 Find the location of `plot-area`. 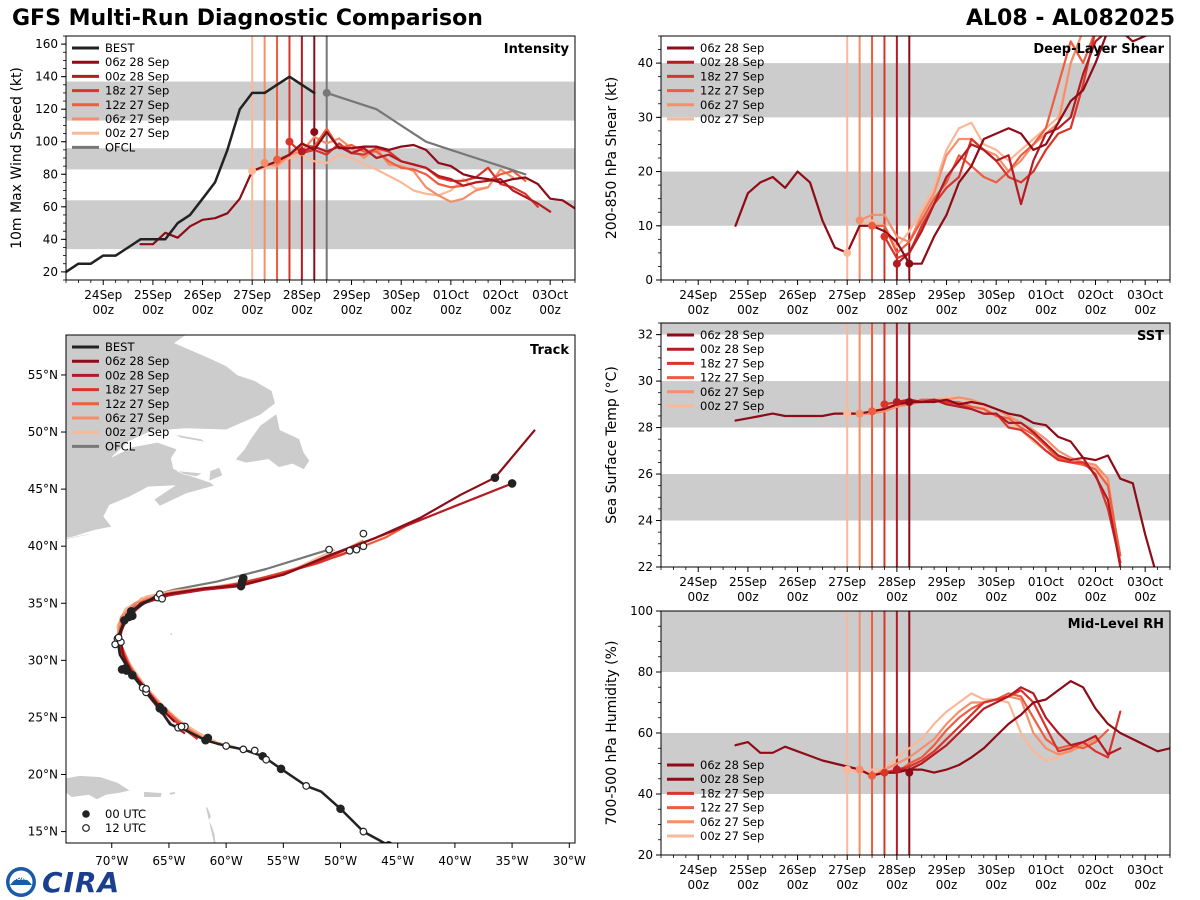

plot-area is located at coordinates (320, 158).